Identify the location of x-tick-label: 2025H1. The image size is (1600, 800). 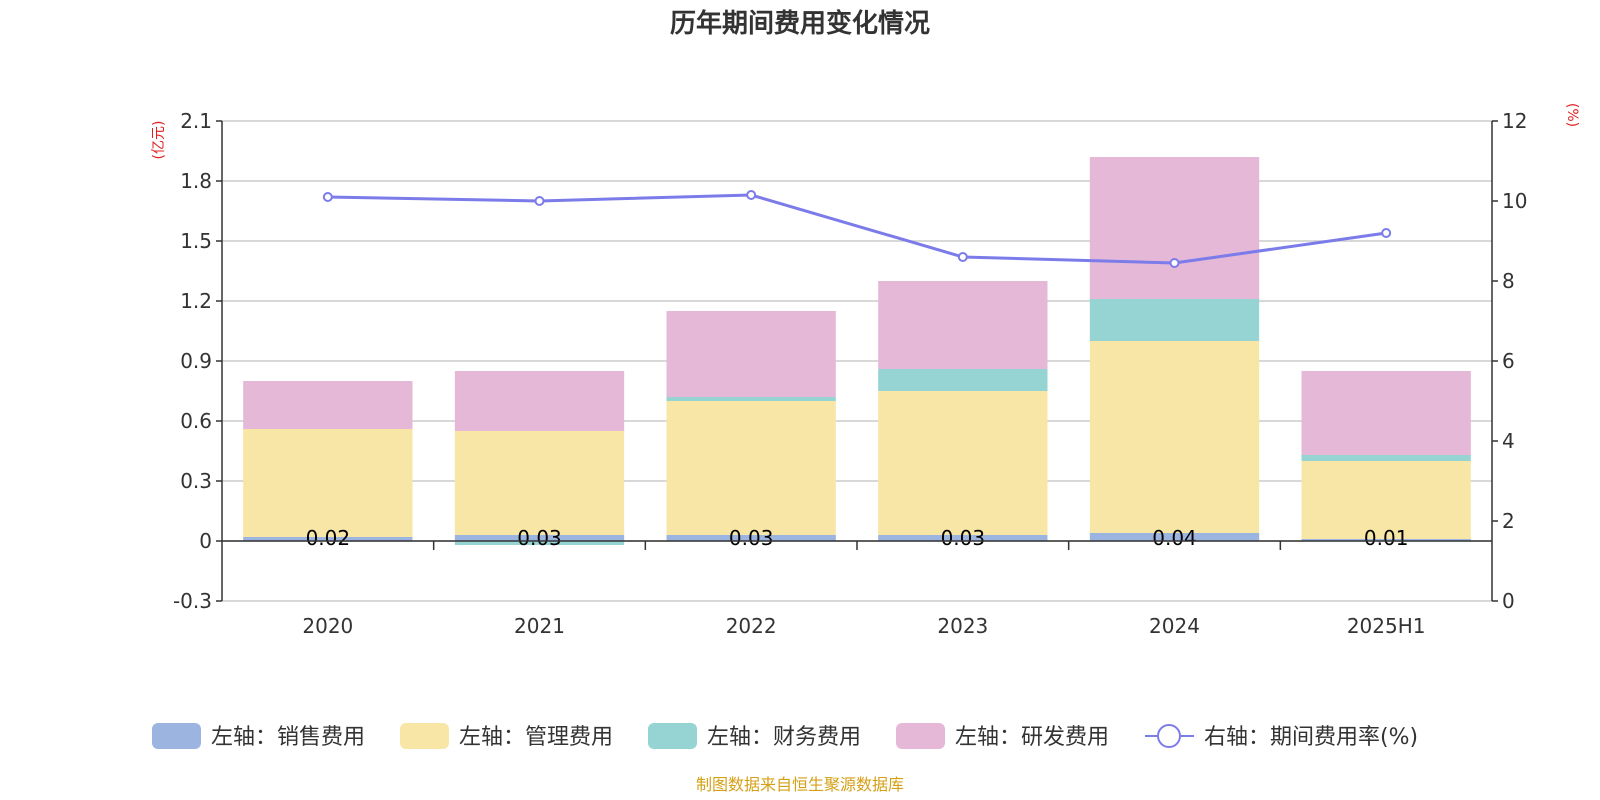
(1386, 626).